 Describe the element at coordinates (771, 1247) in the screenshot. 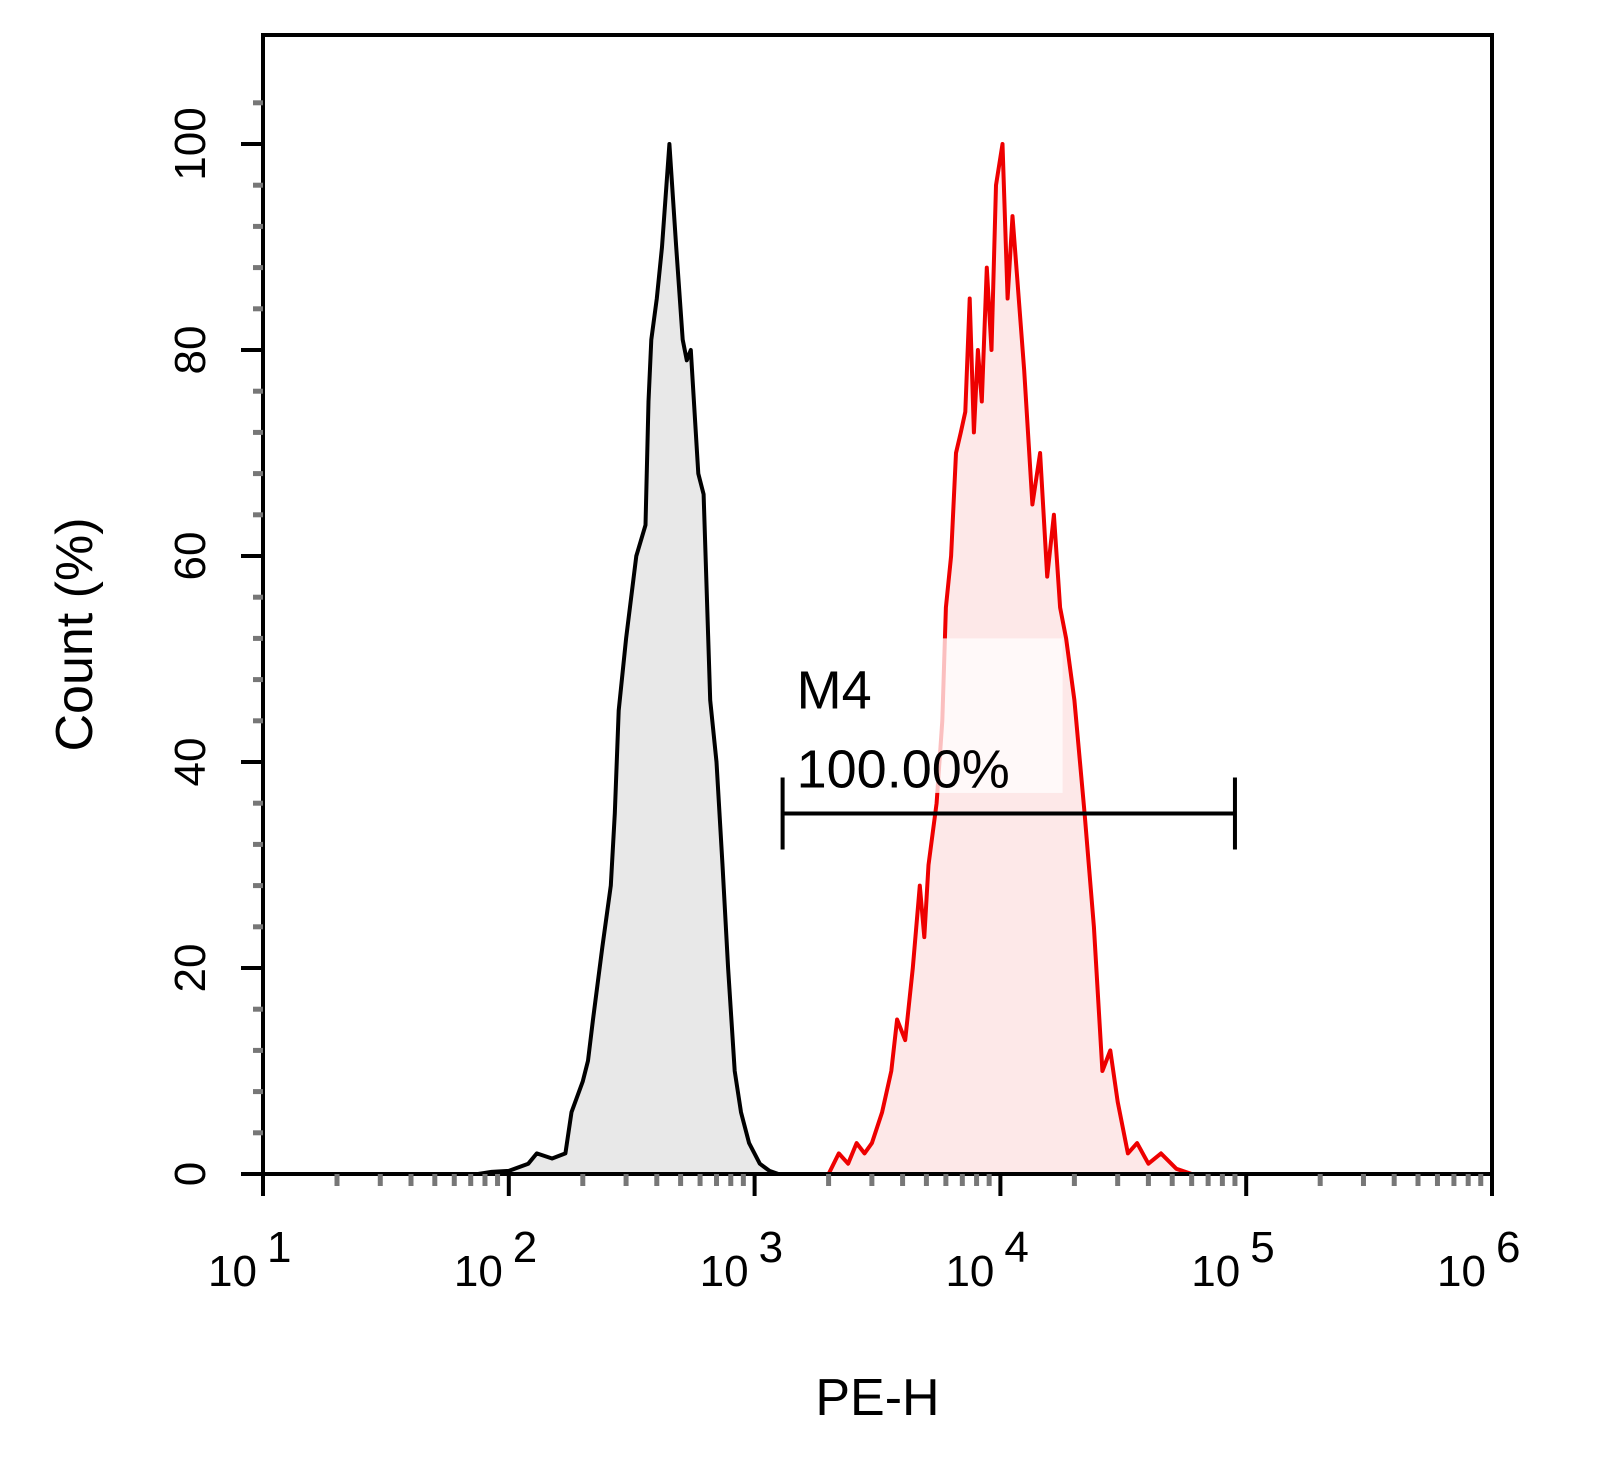

I see `x-tick-exponent: 3` at that location.